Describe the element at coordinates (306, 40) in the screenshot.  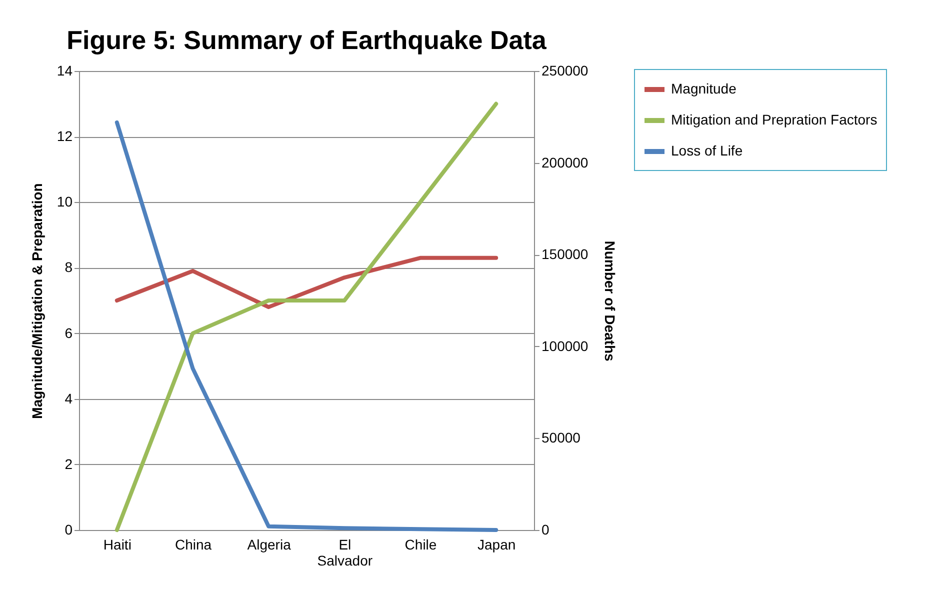
I see `chart-title: Figure 5: Summary of Earthquake Data` at that location.